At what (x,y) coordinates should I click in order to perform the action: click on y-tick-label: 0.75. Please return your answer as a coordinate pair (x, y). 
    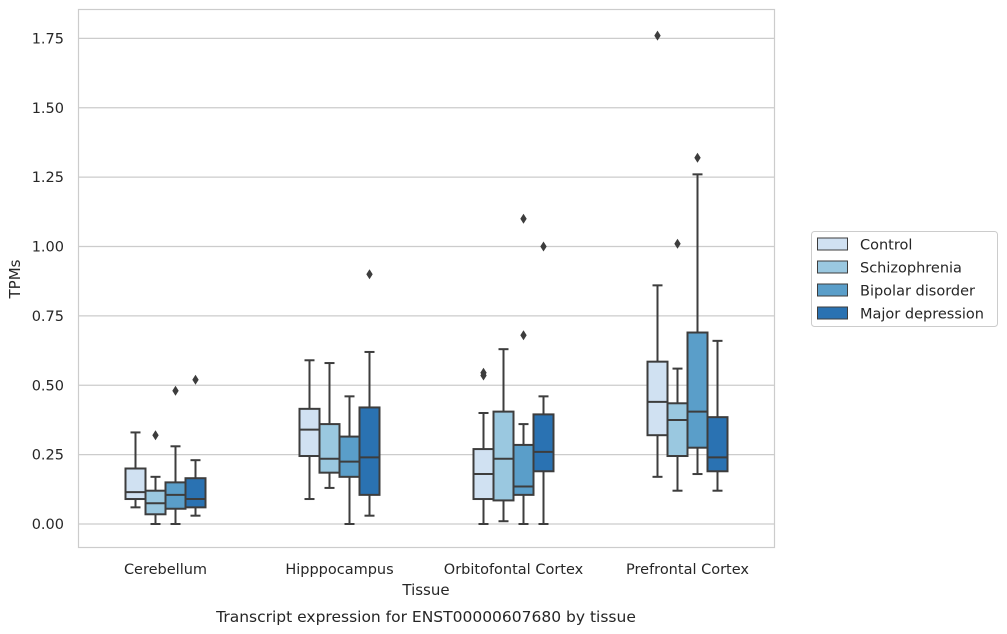
    Looking at the image, I should click on (48, 317).